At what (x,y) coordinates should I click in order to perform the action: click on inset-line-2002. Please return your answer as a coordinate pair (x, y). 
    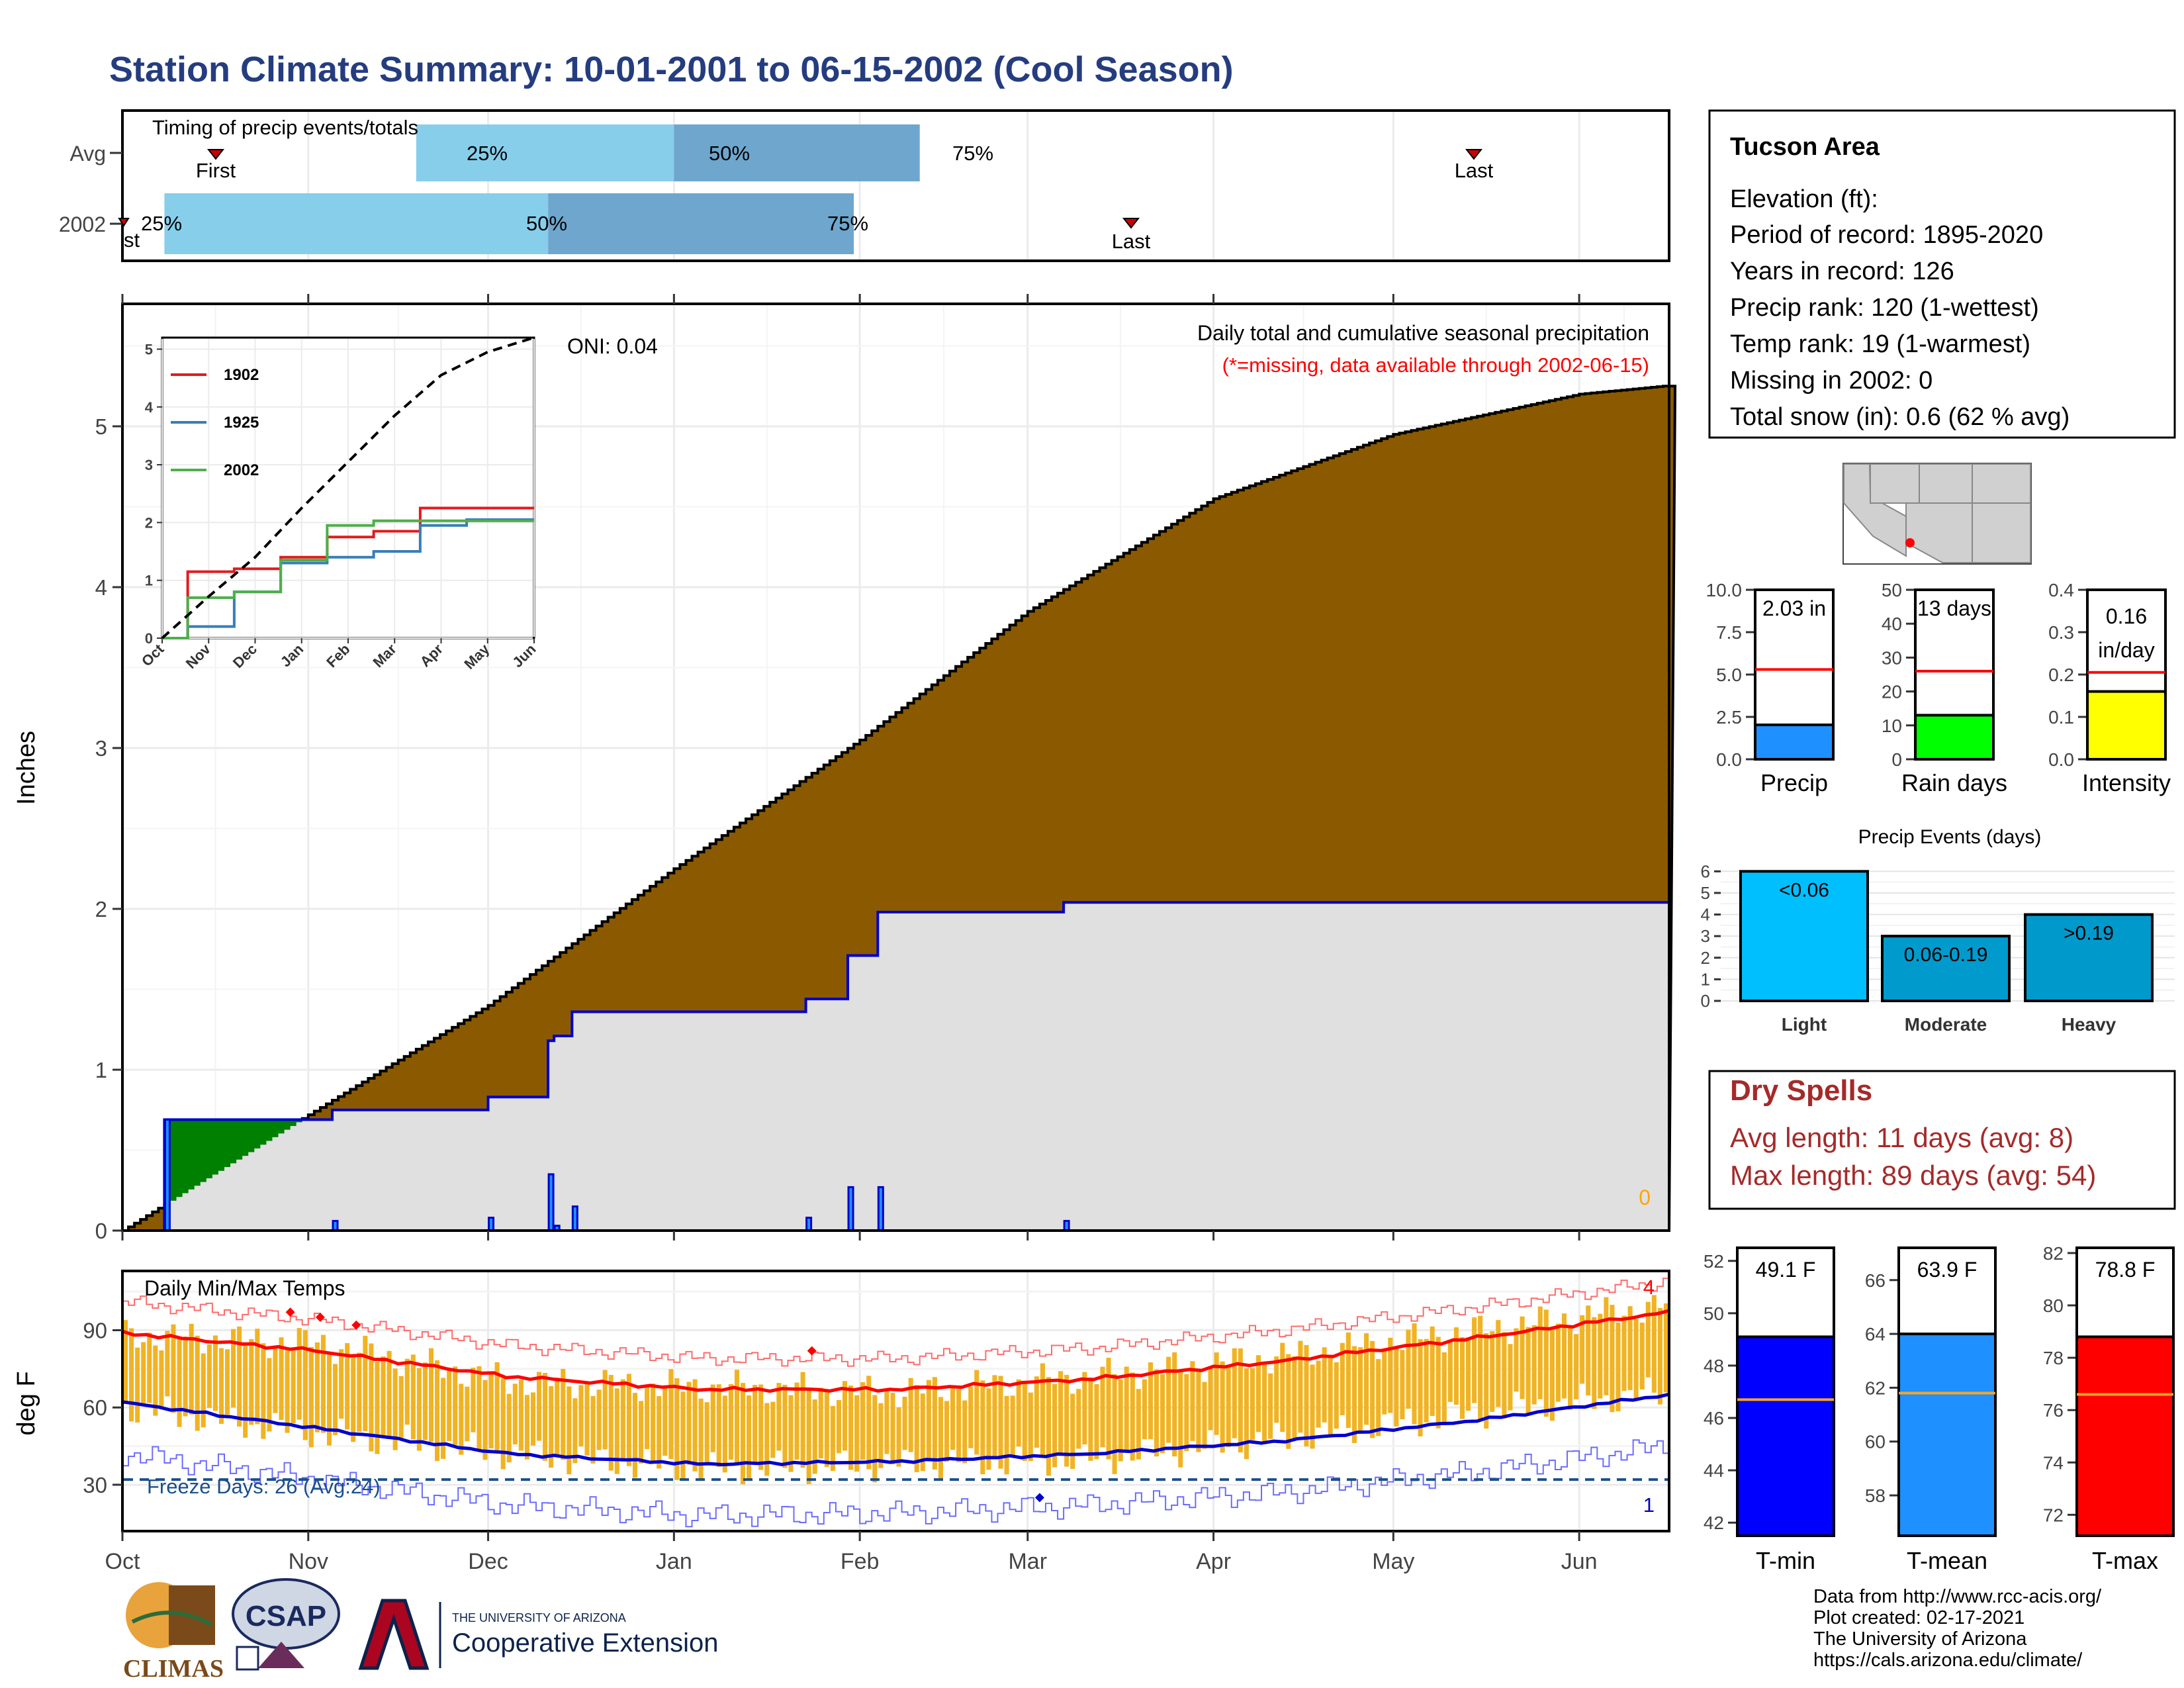
    Looking at the image, I should click on (348, 579).